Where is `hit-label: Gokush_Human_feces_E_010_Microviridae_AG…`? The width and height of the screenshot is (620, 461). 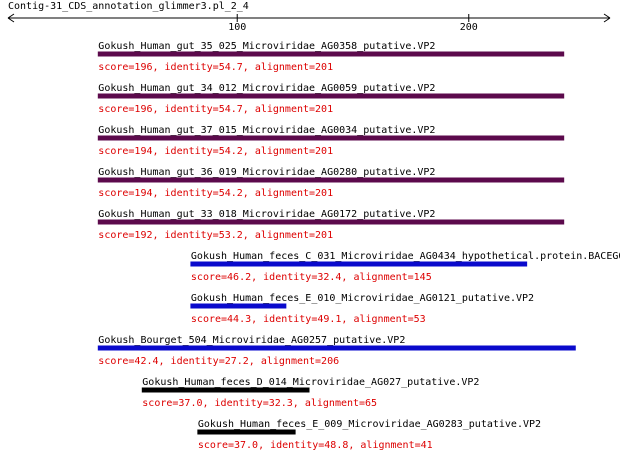
hit-label: Gokush_Human_feces_E_010_Microviridae_AG… is located at coordinates (362, 298).